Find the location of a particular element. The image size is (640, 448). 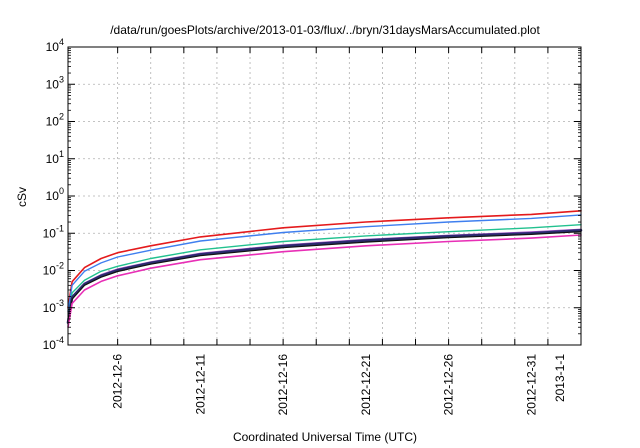

y-tick-label: 10⁰ is located at coordinates (55, 194).